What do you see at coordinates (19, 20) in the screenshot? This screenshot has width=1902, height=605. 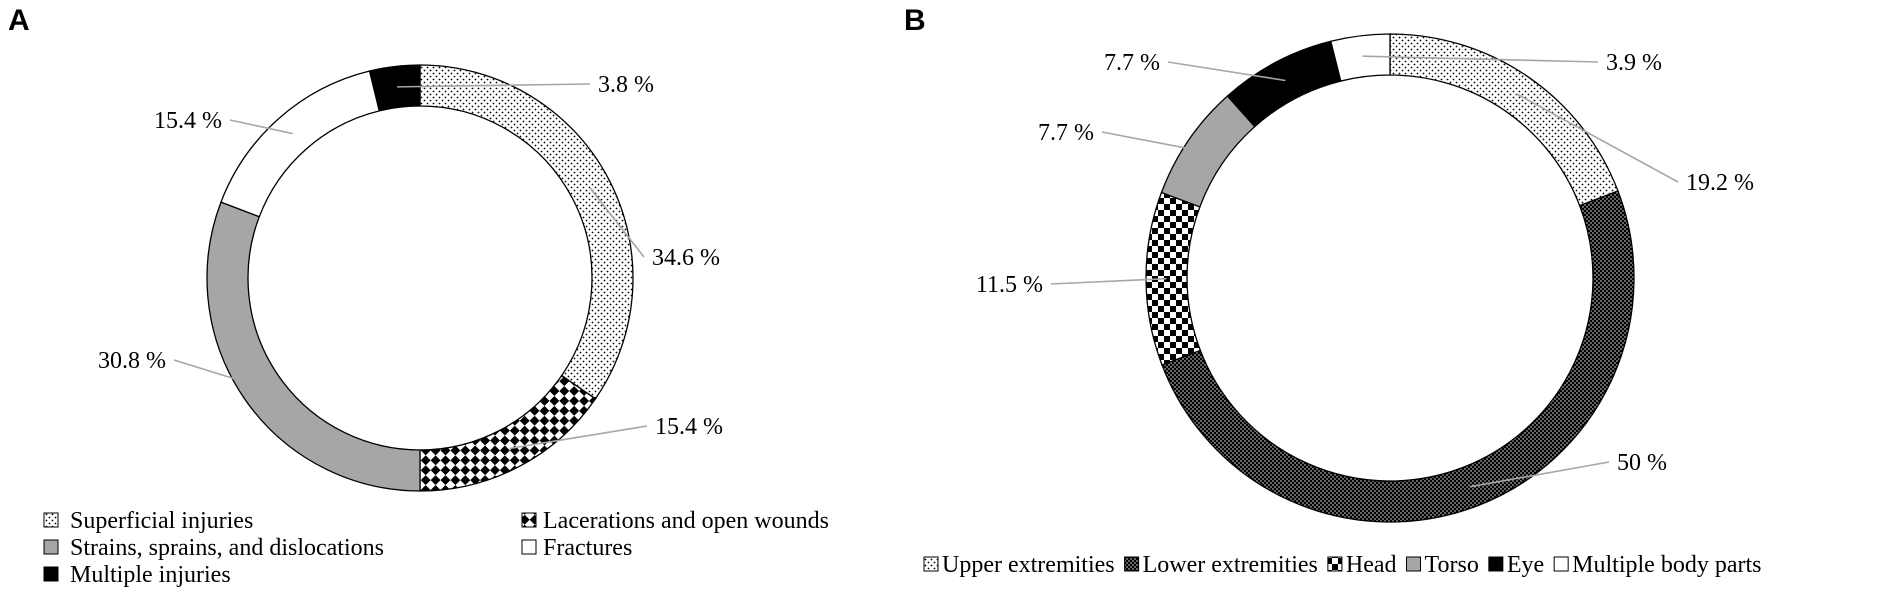 I see `panel-letter-a: A` at bounding box center [19, 20].